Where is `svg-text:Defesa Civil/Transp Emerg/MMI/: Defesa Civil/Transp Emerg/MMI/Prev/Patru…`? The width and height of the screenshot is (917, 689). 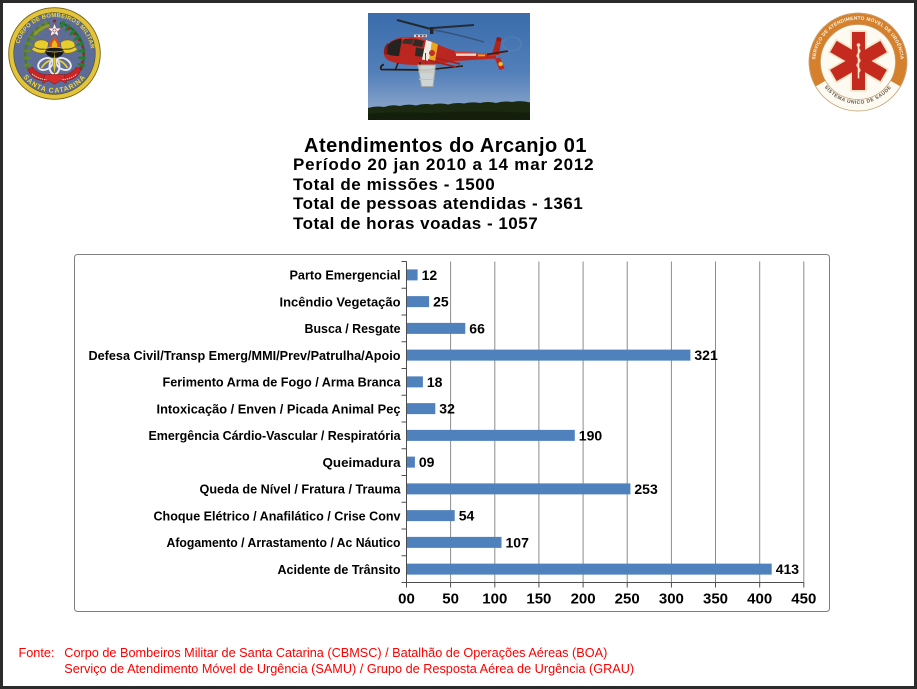 svg-text:Defesa Civil/Transp Emerg/MMI/: Defesa Civil/Transp Emerg/MMI/Prev/Patru… is located at coordinates (245, 355).